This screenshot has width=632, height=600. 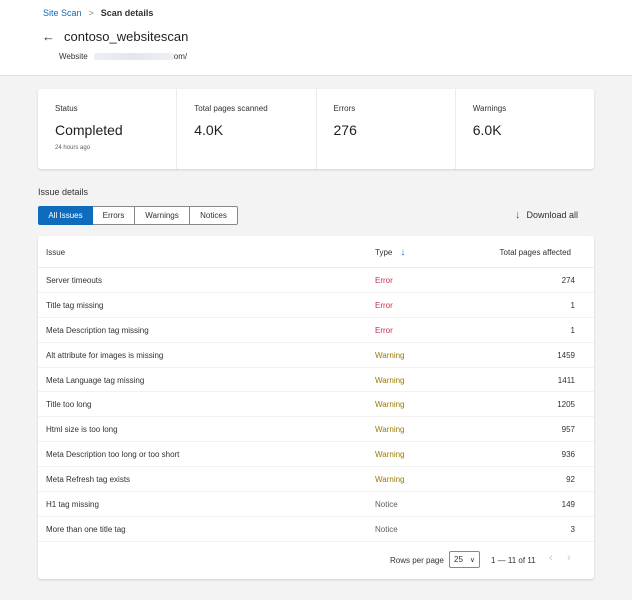 What do you see at coordinates (518, 215) in the screenshot?
I see `download-icon: ↓` at bounding box center [518, 215].